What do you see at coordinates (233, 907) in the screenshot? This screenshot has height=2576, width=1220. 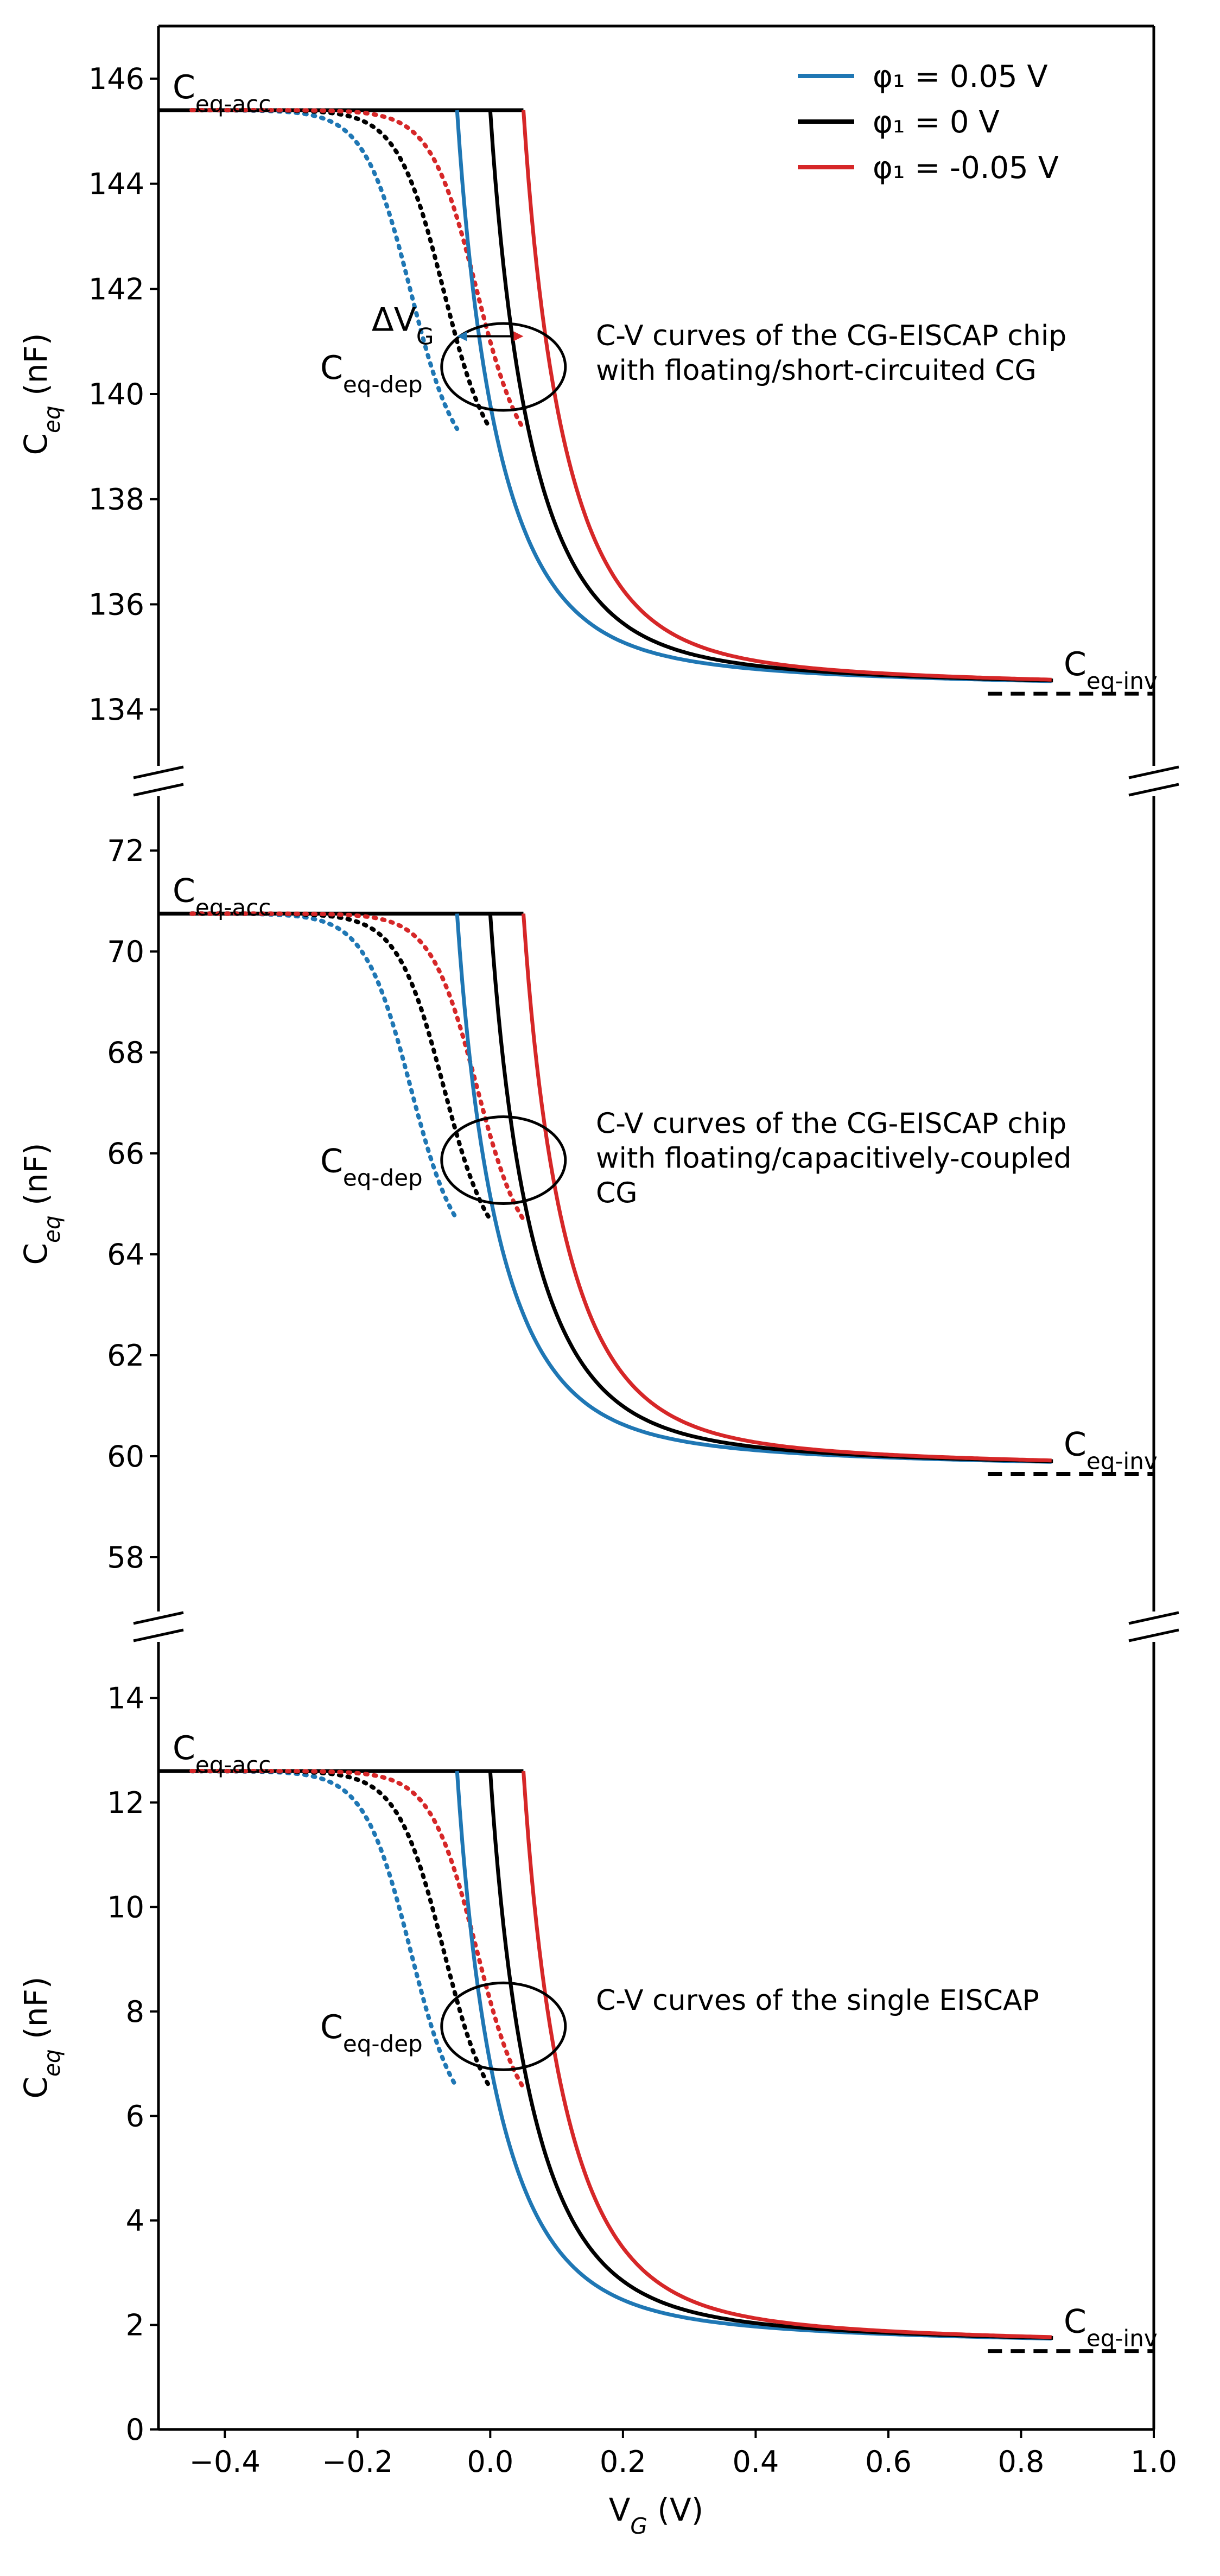 I see `label-ceq-acc-middle-sub: eq-acc` at bounding box center [233, 907].